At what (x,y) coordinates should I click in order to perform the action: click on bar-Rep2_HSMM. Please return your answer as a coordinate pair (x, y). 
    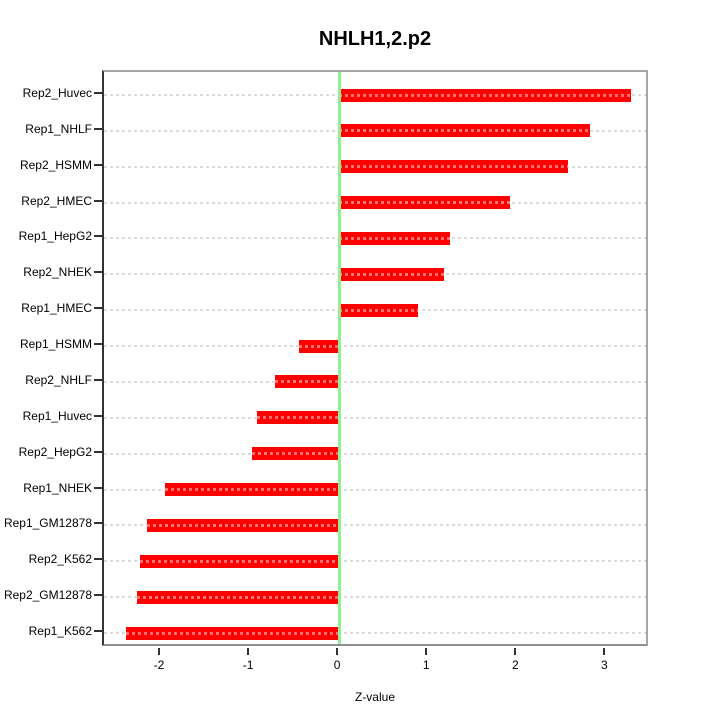
    Looking at the image, I should click on (454, 167).